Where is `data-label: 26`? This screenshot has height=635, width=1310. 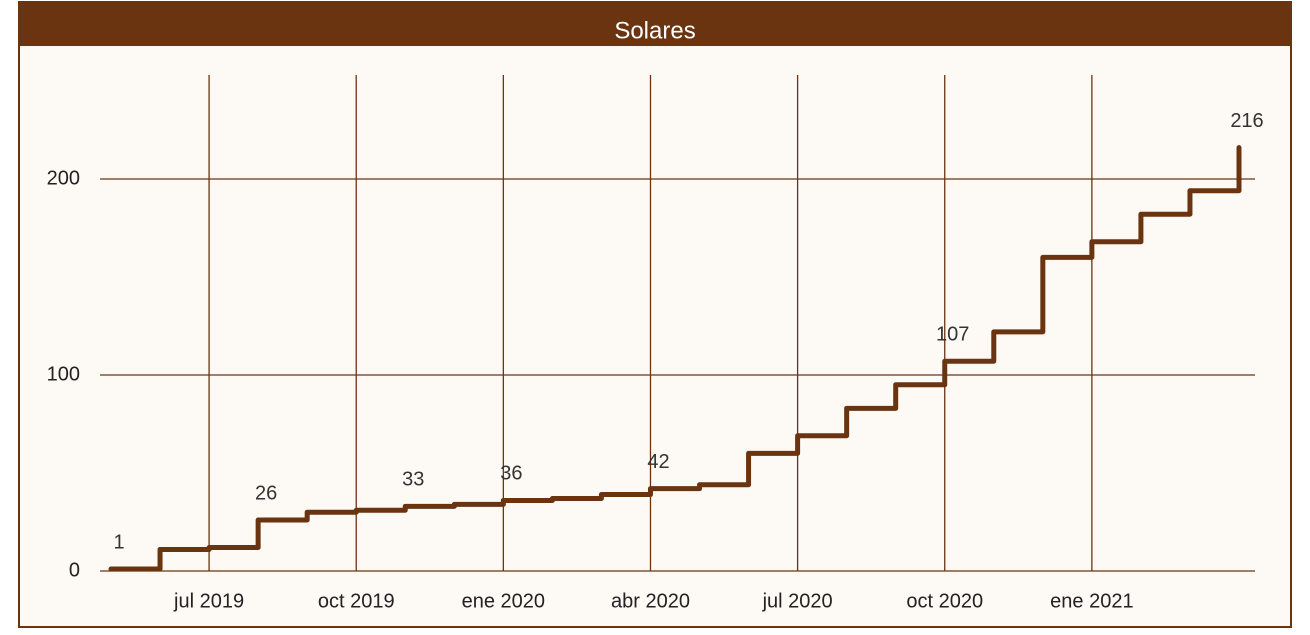 data-label: 26 is located at coordinates (266, 493).